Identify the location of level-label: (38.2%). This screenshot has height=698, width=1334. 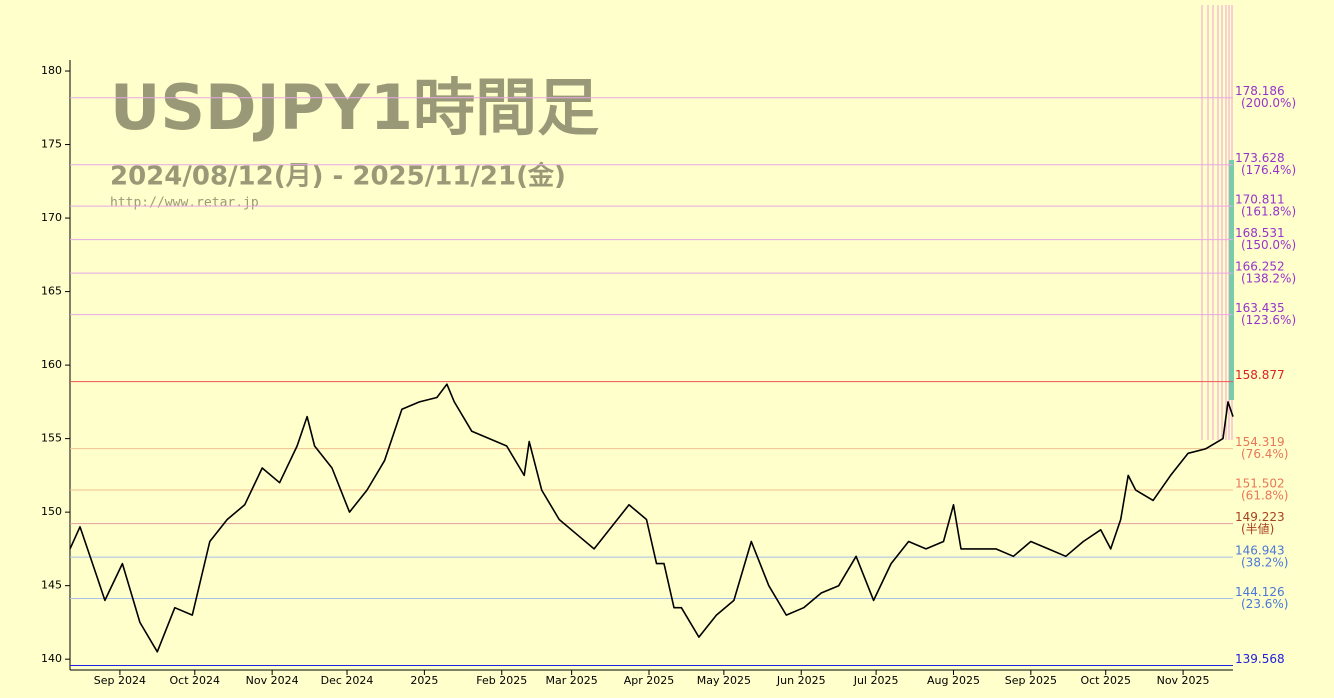
(1264, 563).